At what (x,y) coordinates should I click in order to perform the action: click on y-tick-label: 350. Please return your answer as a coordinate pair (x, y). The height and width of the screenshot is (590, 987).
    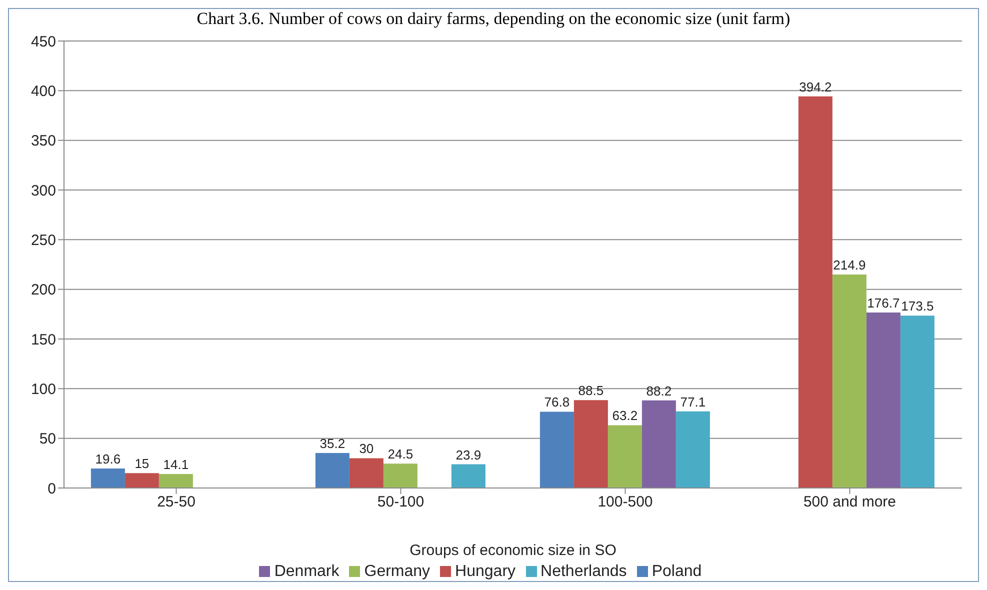
    Looking at the image, I should click on (43, 141).